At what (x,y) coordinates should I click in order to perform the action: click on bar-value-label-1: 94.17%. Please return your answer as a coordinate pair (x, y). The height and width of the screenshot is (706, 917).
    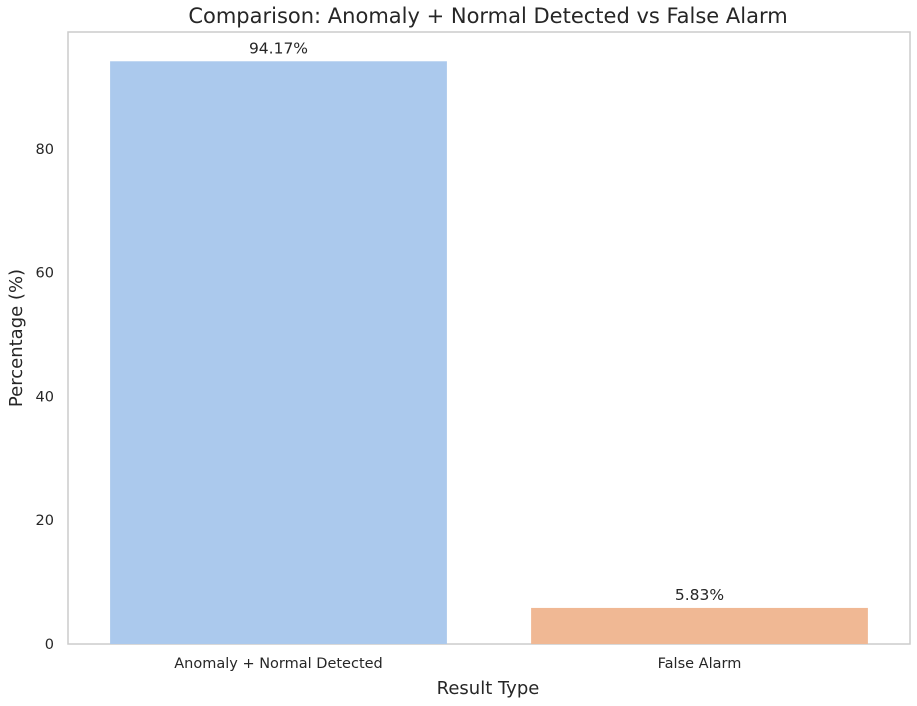
    Looking at the image, I should click on (278, 48).